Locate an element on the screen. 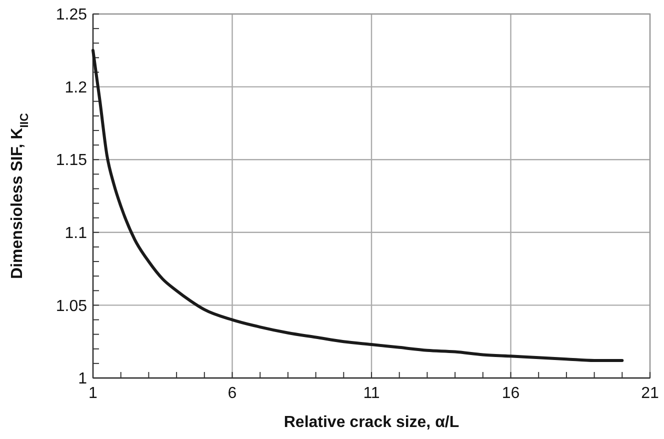 The height and width of the screenshot is (439, 664). y-tick-label: 1.1 is located at coordinates (76, 233).